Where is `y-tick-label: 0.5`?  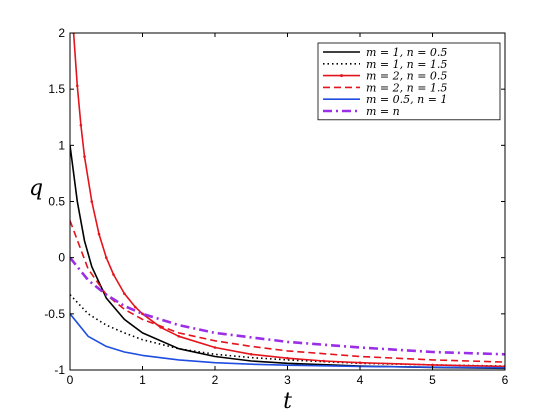 y-tick-label: 0.5 is located at coordinates (56, 202).